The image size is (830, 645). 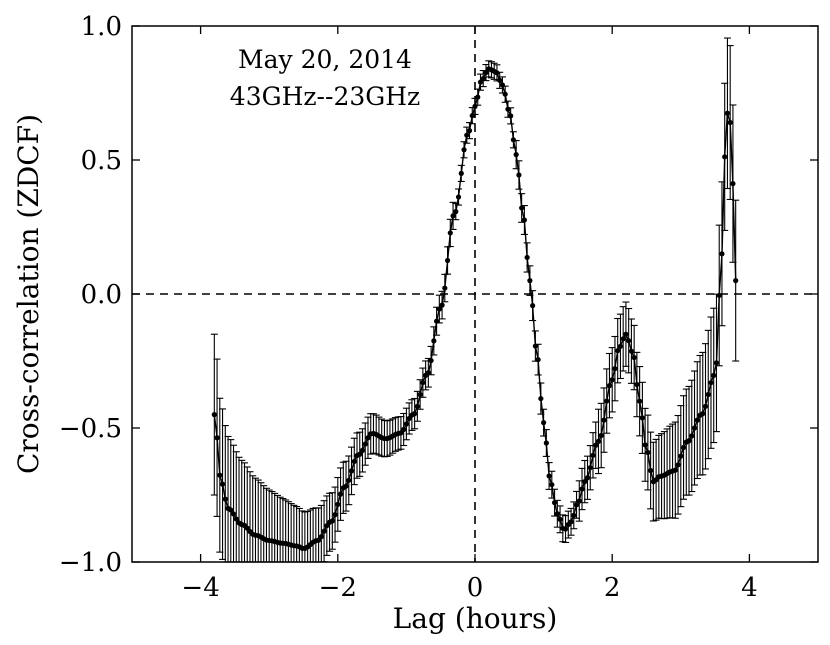 What do you see at coordinates (101, 27) in the screenshot?
I see `y-tick-label: 1.0` at bounding box center [101, 27].